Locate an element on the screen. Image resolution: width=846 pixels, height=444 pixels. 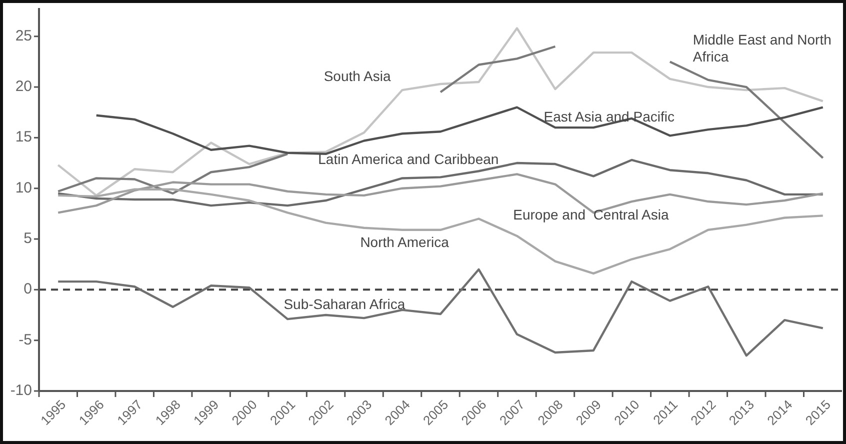
y-tick-label: -10 is located at coordinates (21, 390).